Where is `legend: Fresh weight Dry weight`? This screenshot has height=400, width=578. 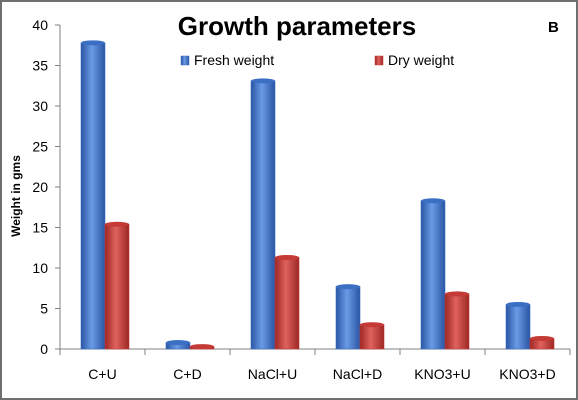 legend: Fresh weight Dry weight is located at coordinates (317, 60).